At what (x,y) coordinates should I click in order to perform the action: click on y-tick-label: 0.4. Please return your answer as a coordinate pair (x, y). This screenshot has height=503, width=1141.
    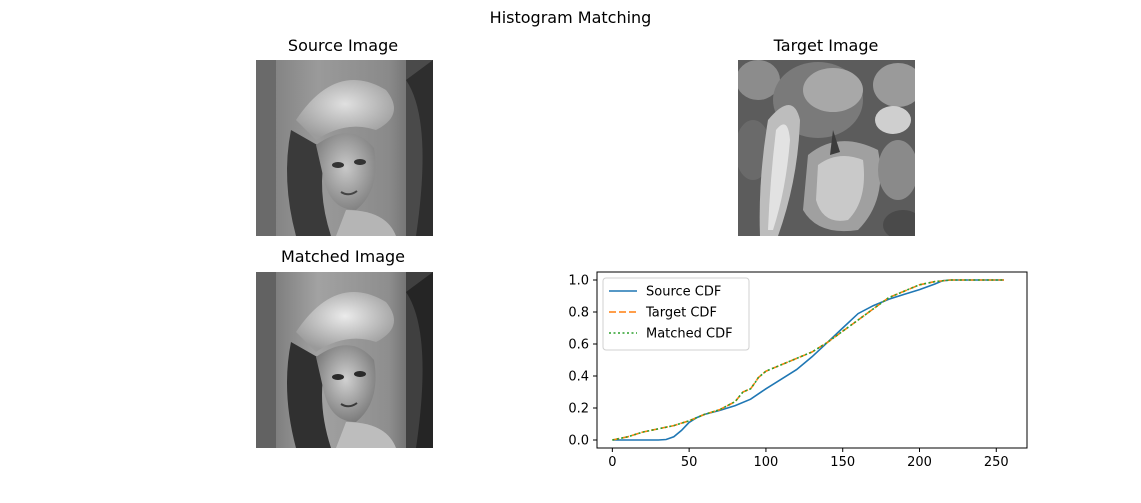
    Looking at the image, I should click on (578, 377).